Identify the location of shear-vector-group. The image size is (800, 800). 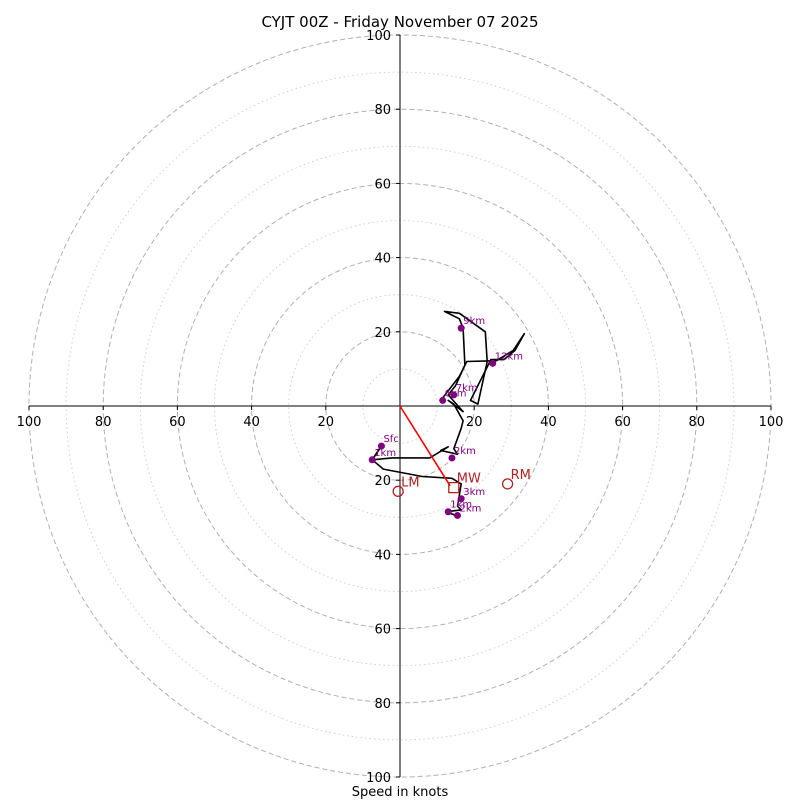
(425, 446).